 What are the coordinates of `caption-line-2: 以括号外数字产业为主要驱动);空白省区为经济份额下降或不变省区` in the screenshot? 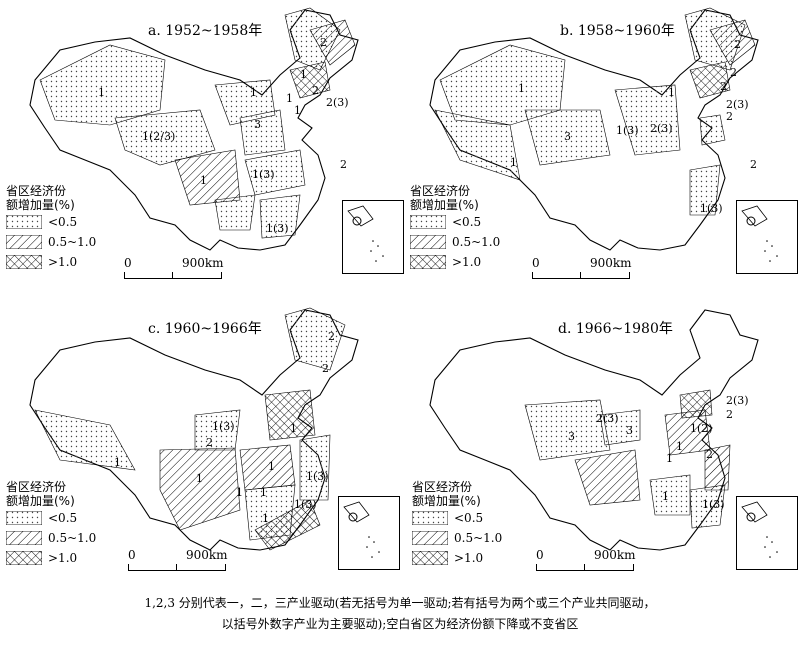 It's located at (400, 624).